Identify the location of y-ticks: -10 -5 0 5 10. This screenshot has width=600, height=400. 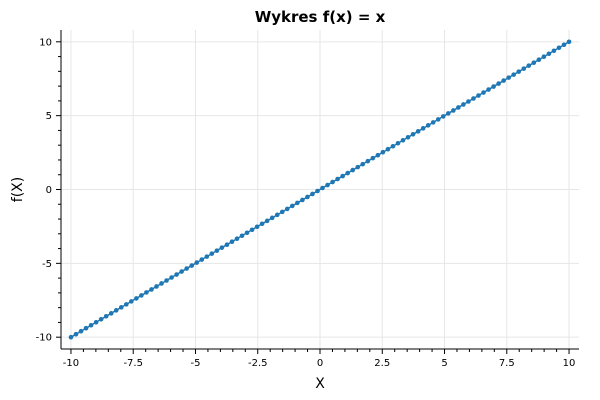
(48, 190).